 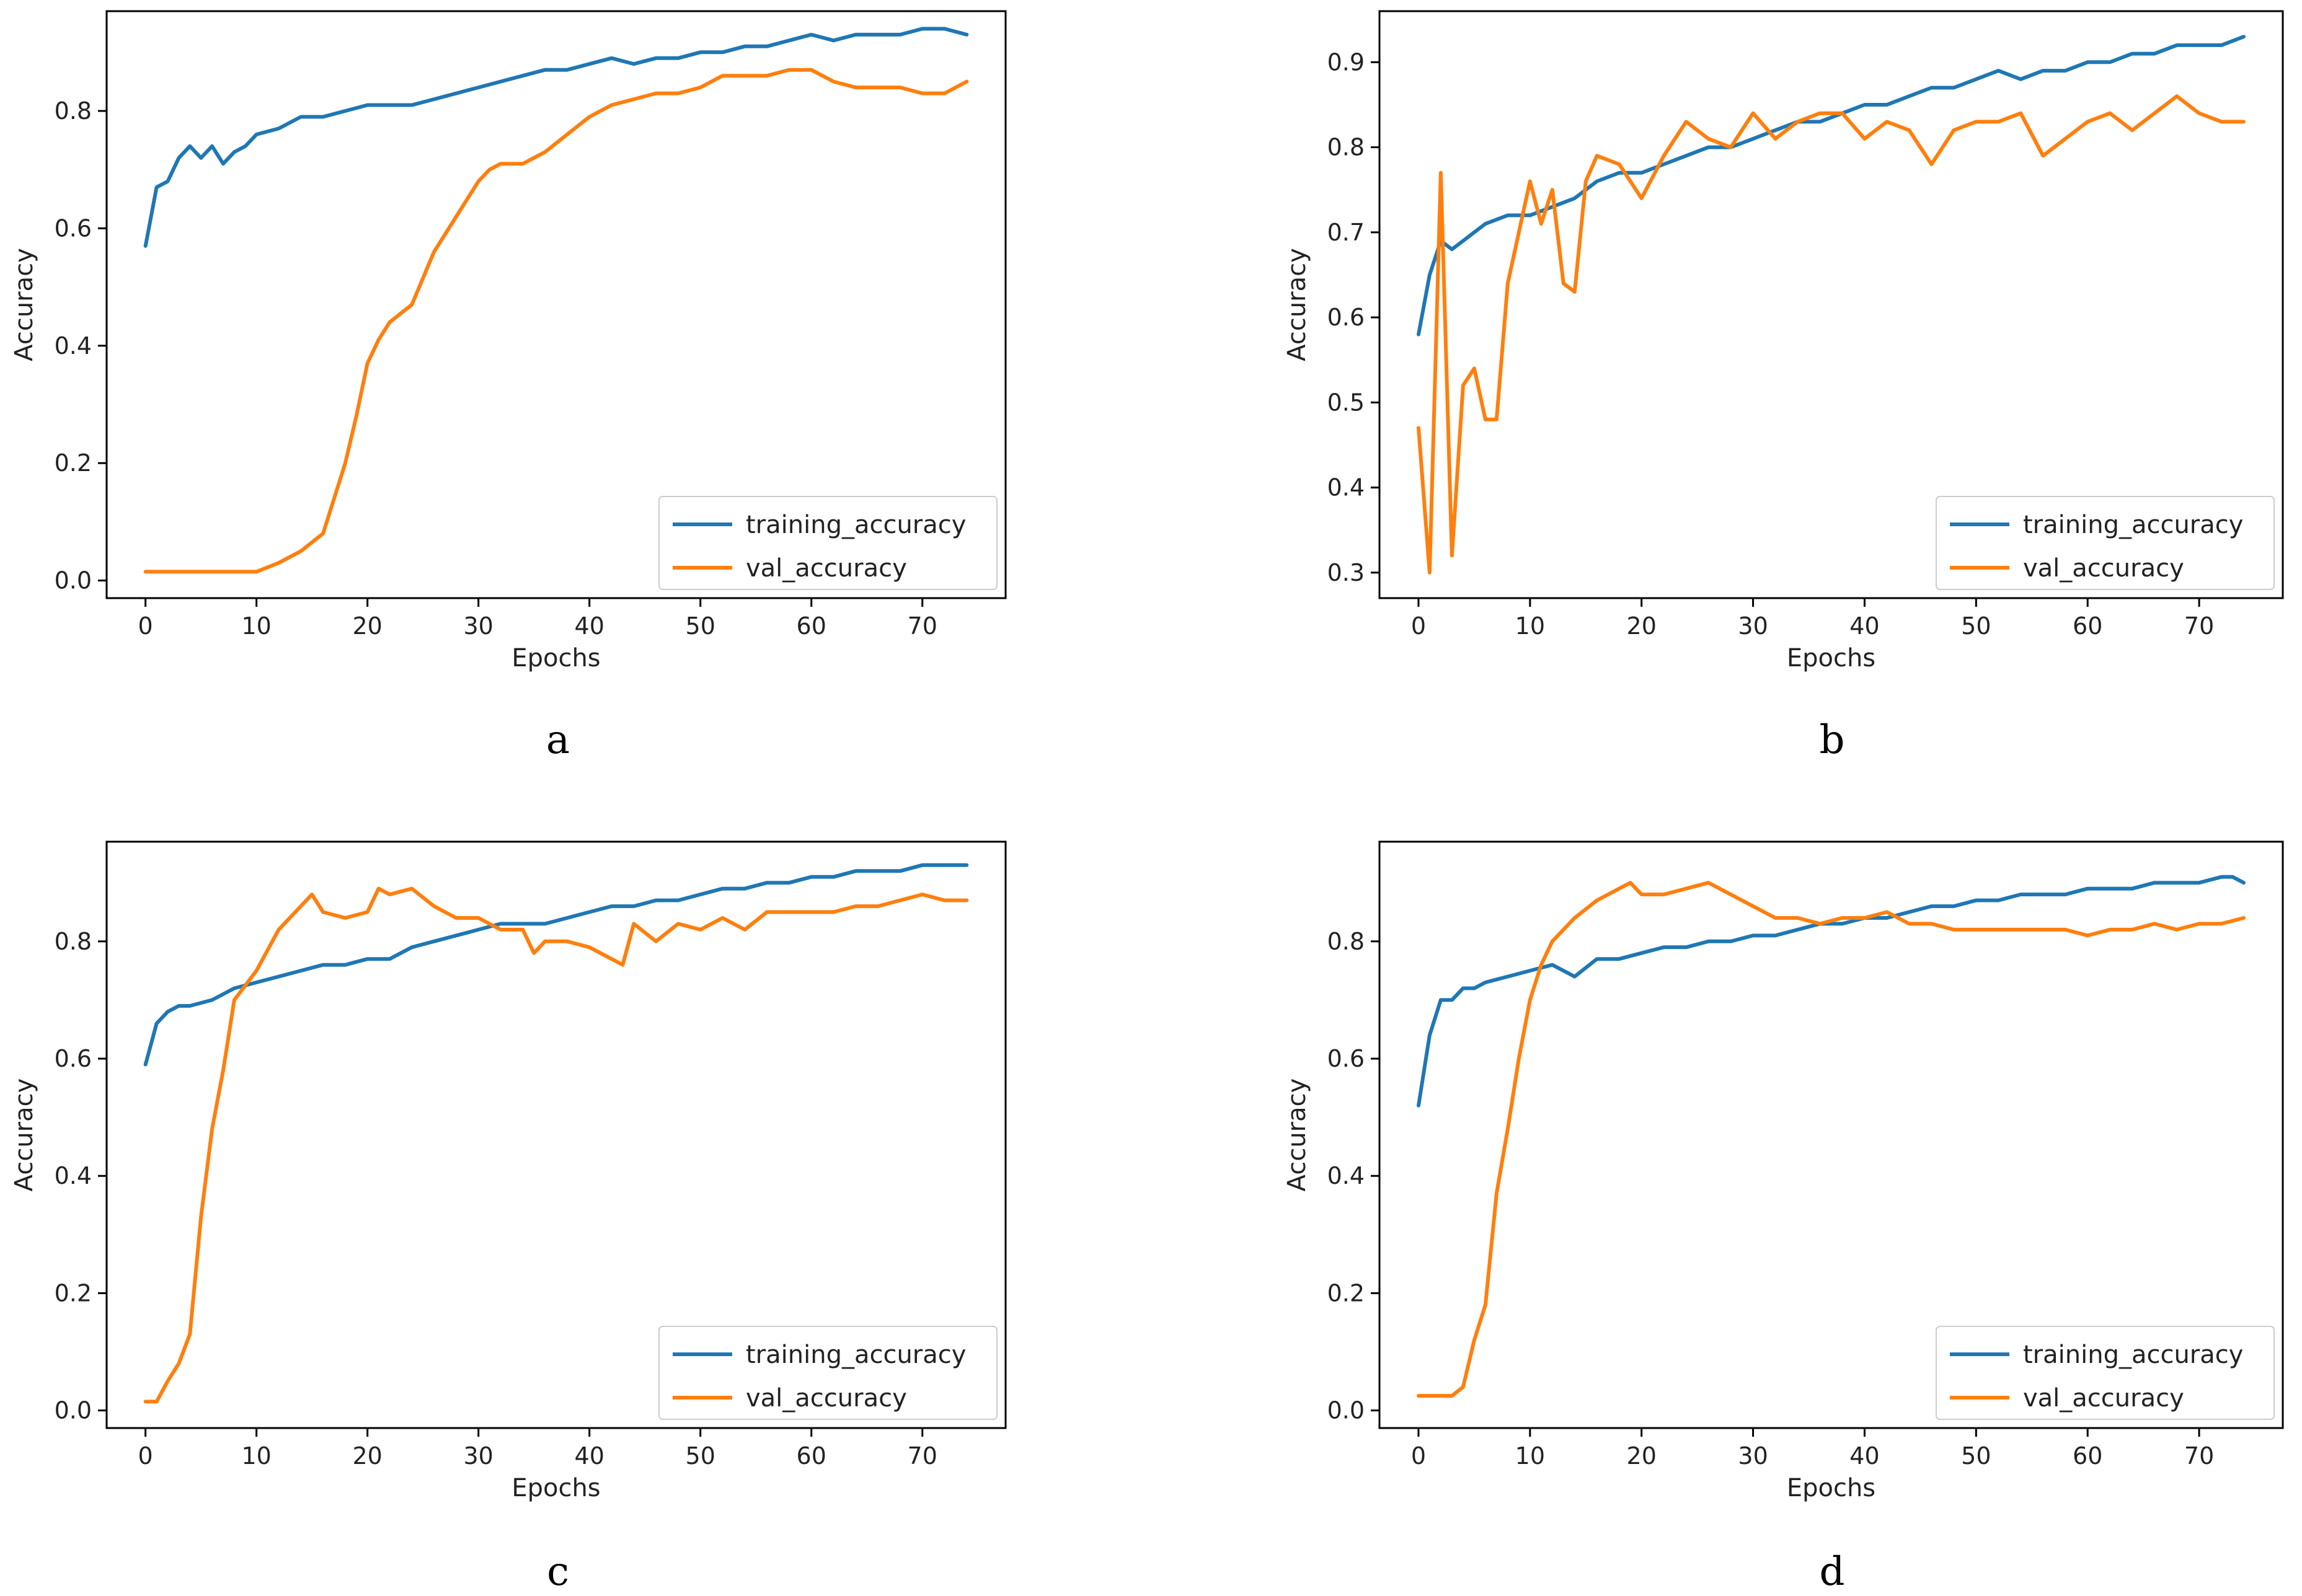 What do you see at coordinates (1346, 402) in the screenshot?
I see `y-tick-label: 0.5` at bounding box center [1346, 402].